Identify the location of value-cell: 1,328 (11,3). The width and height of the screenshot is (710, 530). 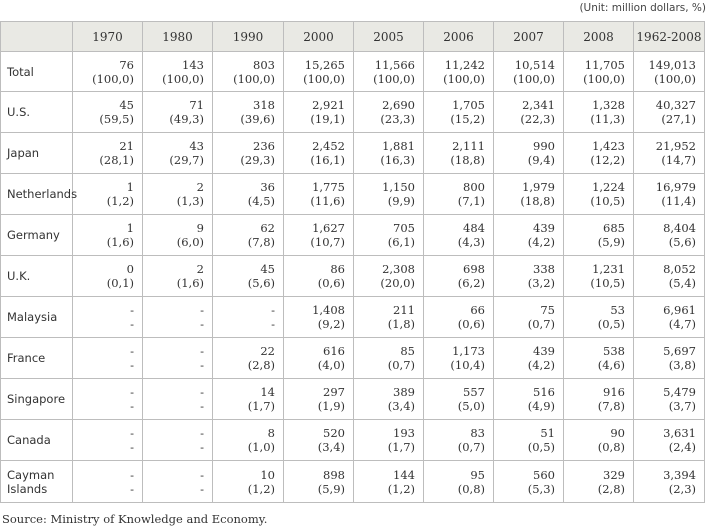
(598, 112).